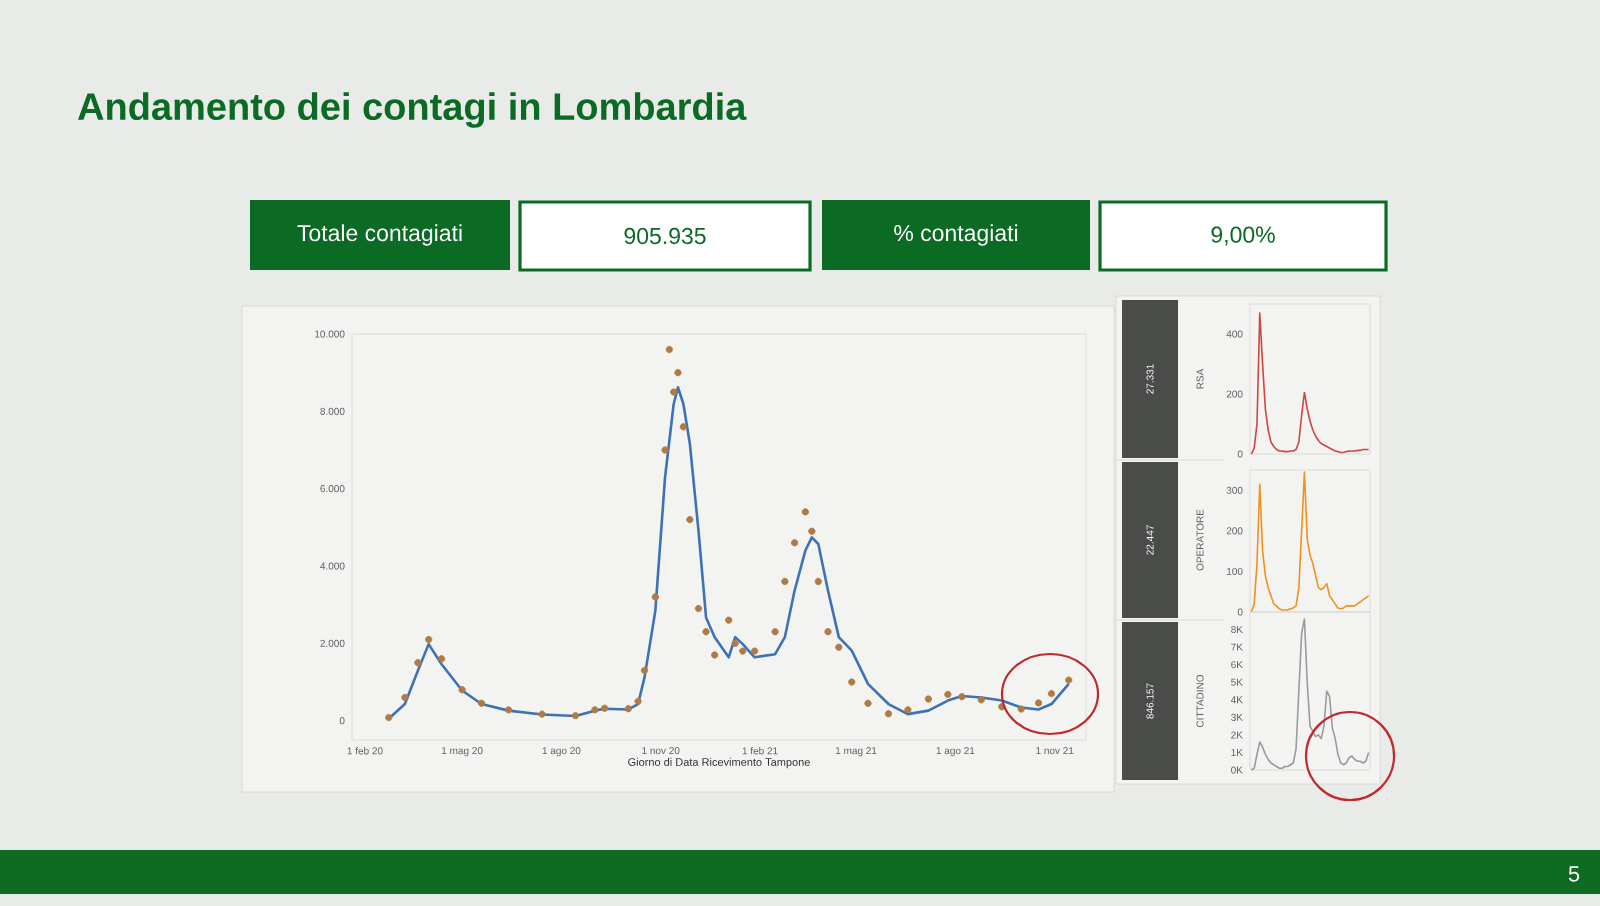 The height and width of the screenshot is (906, 1600). I want to click on text: Andamento dei contagi in Lombardia, so click(412, 110).